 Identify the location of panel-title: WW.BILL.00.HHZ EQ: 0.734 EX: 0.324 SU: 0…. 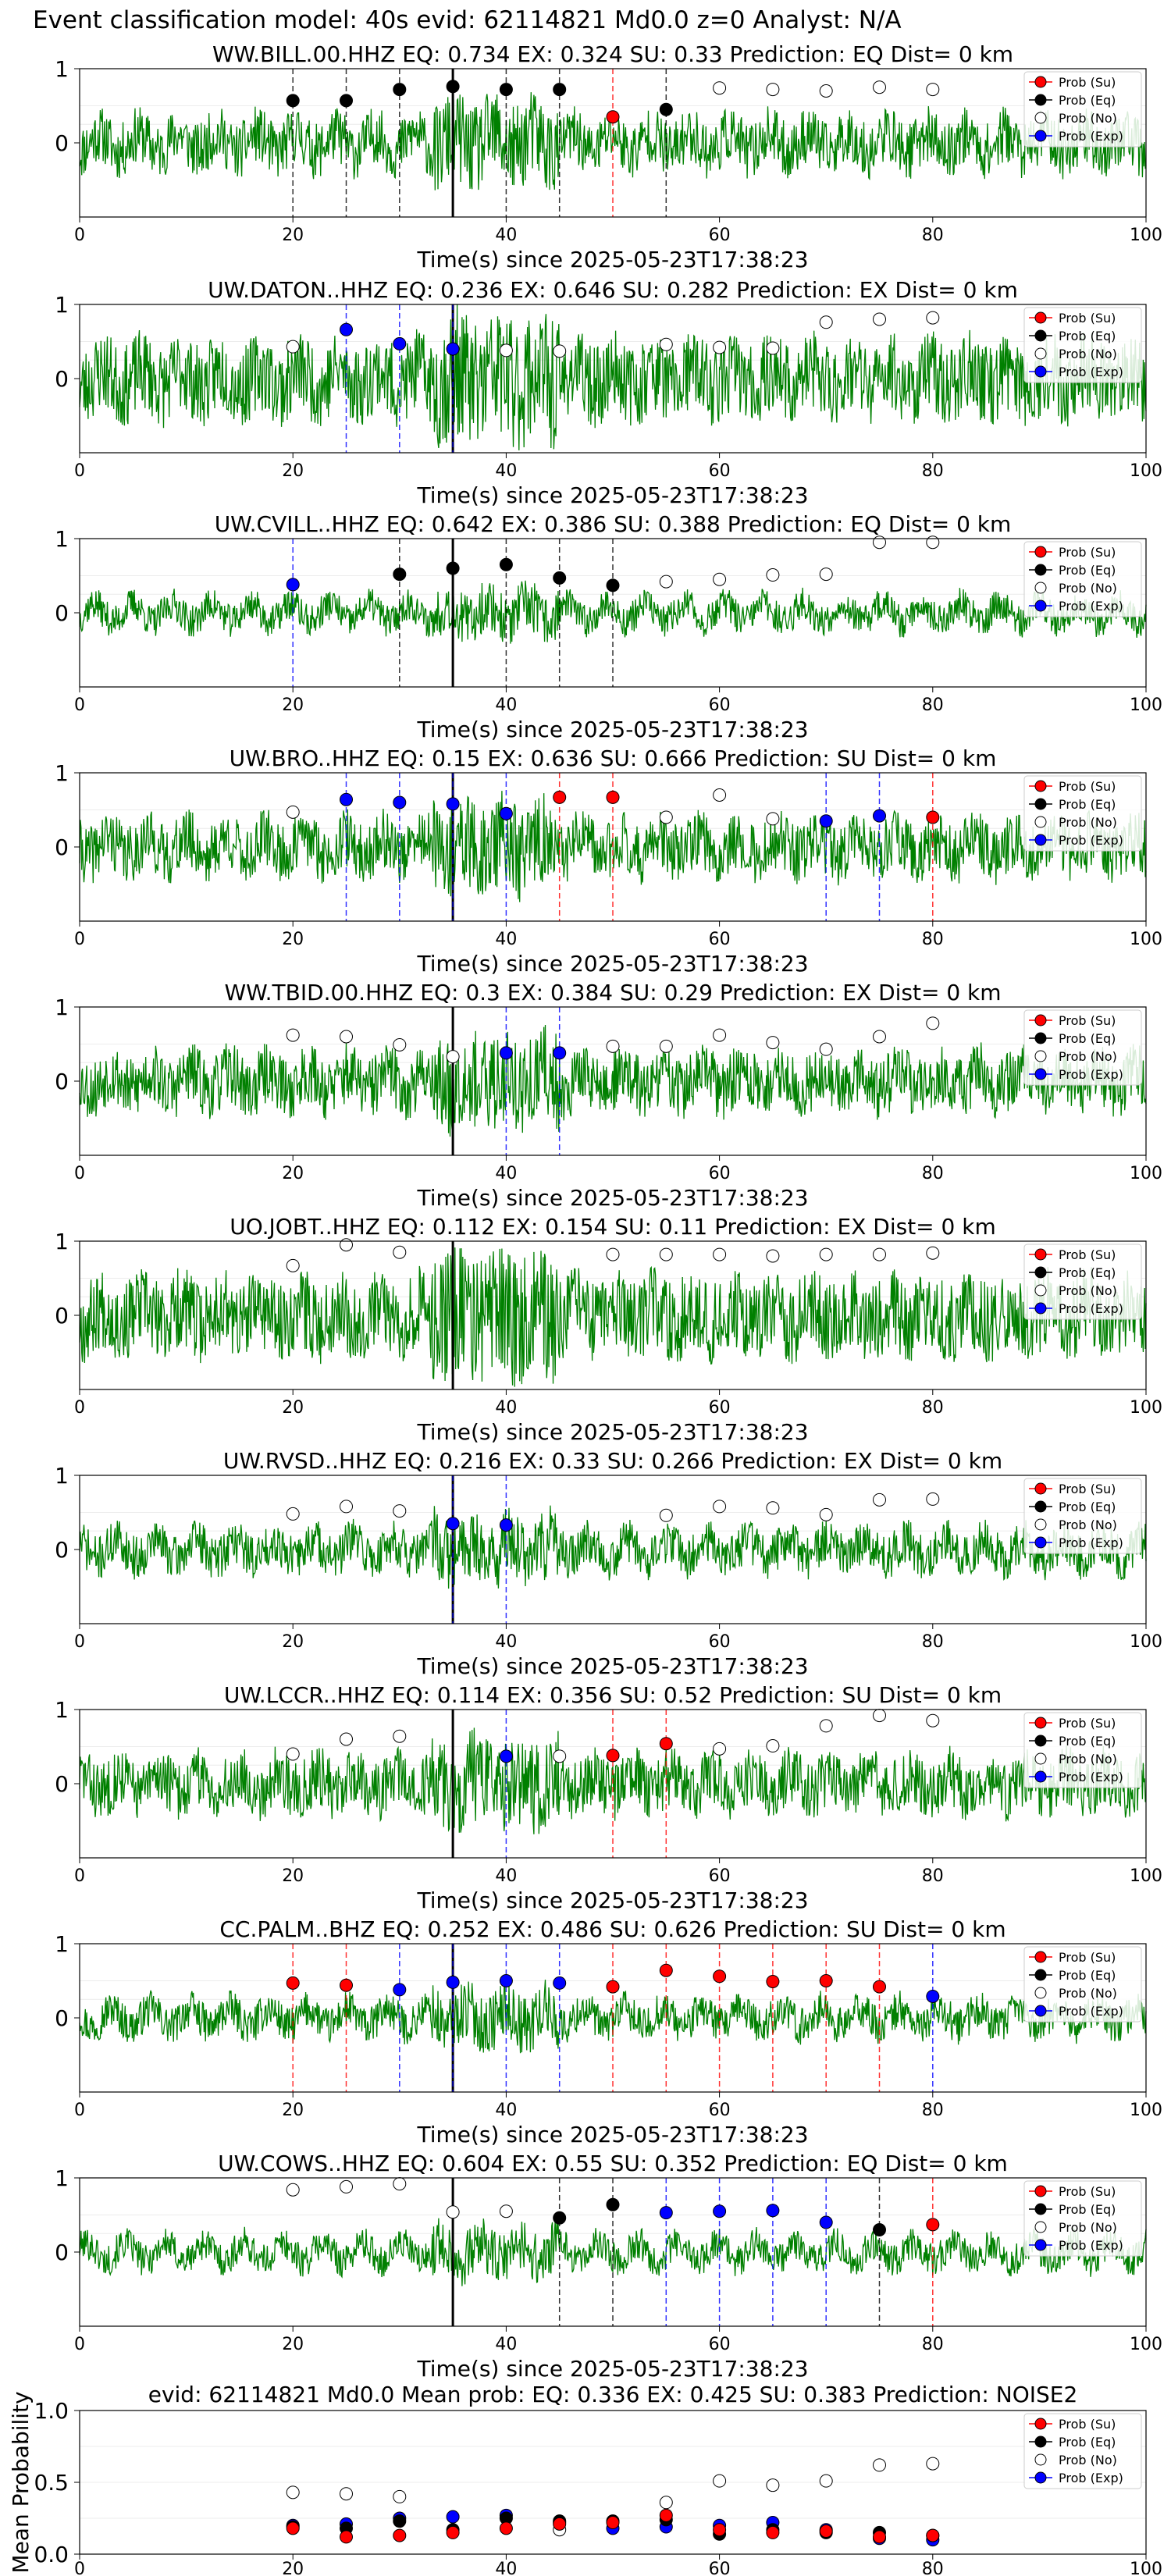
(612, 54).